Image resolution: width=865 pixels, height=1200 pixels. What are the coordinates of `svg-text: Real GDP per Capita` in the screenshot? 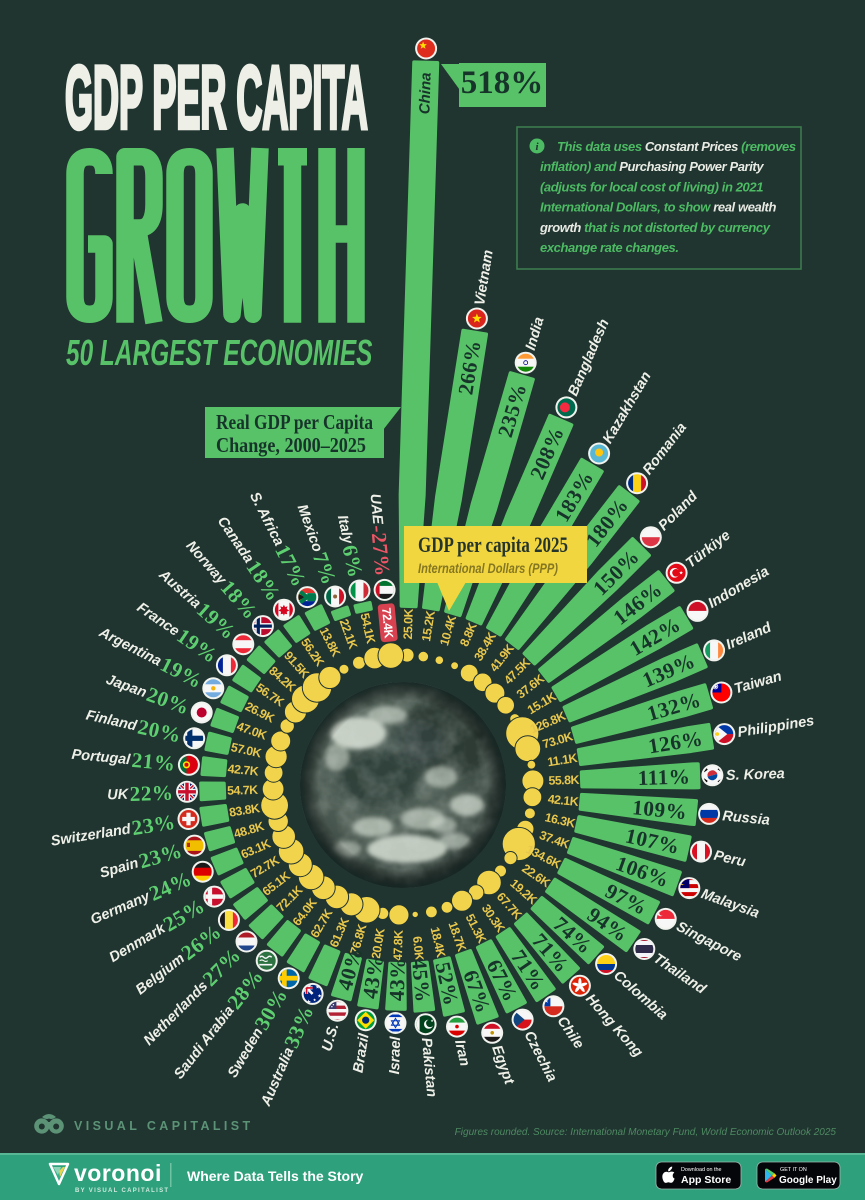 It's located at (294, 422).